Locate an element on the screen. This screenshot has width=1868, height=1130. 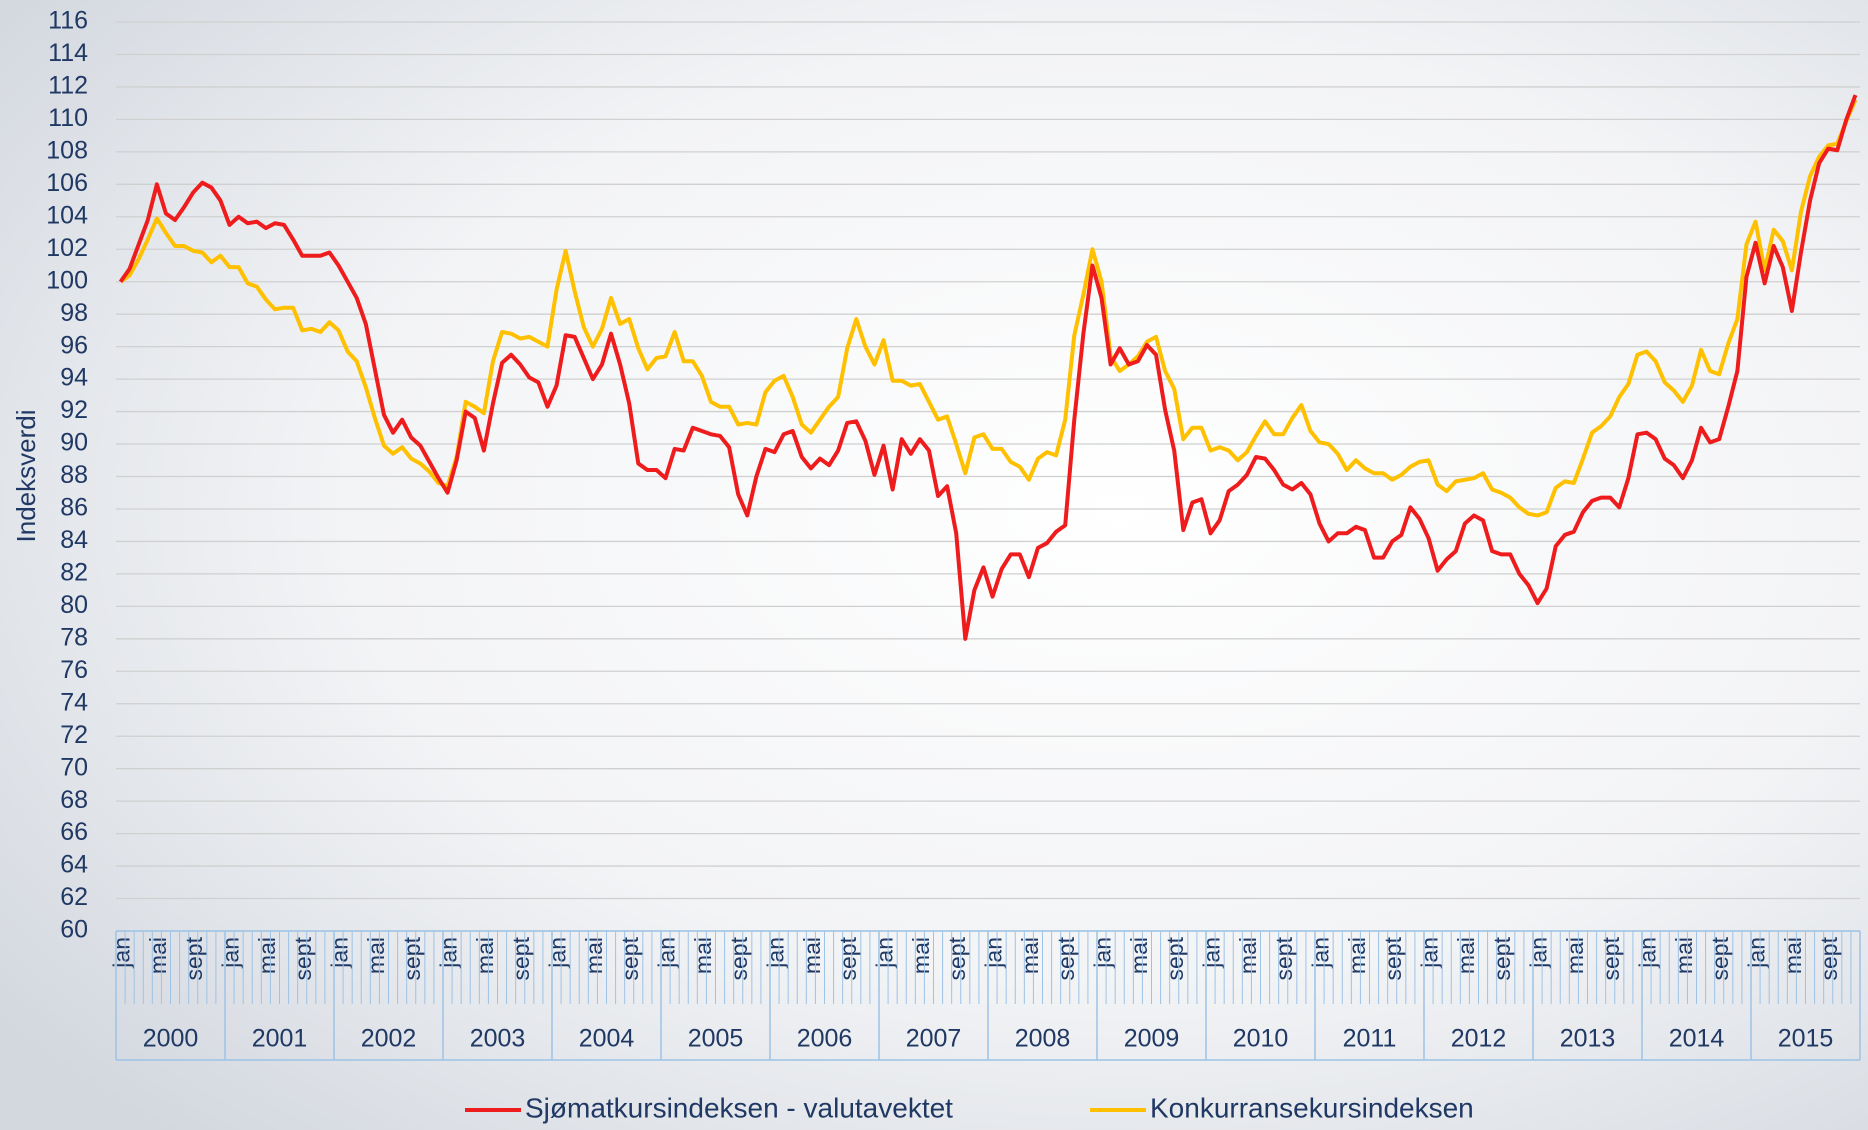
y-tick-label: 68 is located at coordinates (74, 800).